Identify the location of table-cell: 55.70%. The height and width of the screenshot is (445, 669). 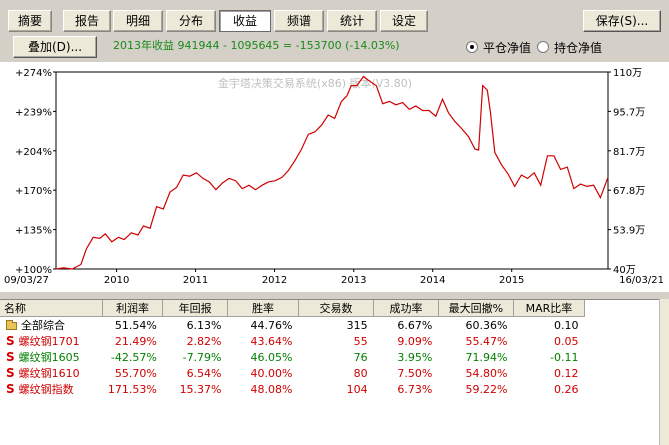
(135, 373).